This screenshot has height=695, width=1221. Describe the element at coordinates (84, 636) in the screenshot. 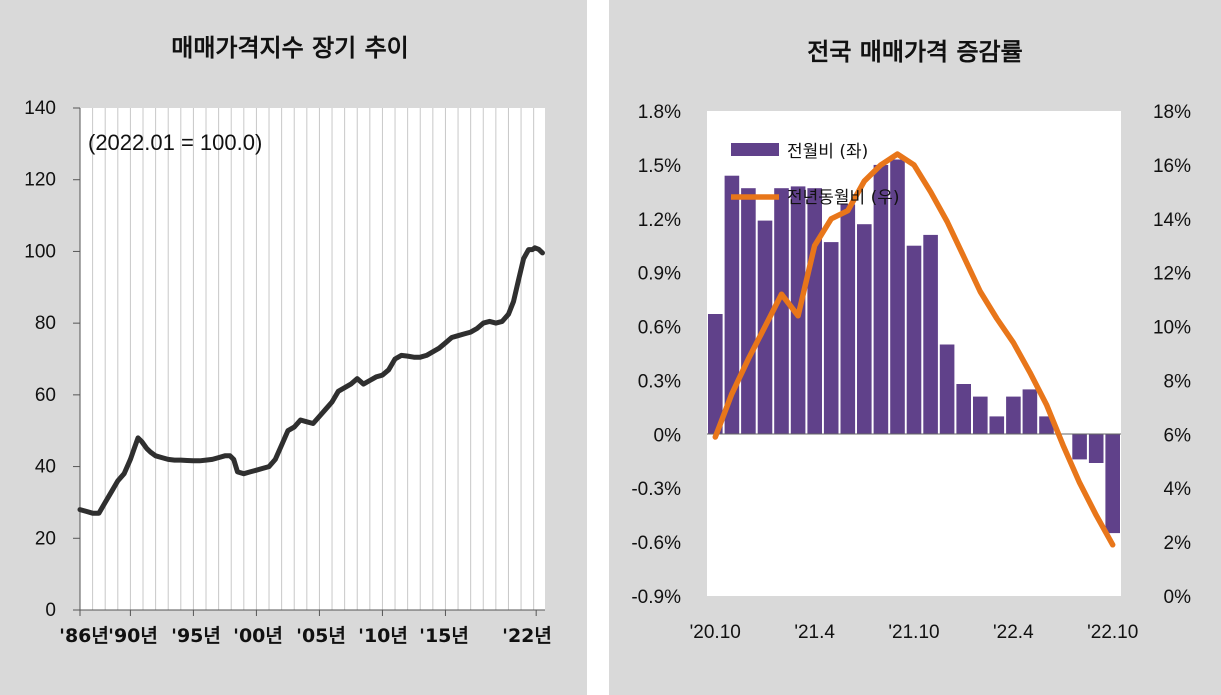

I see `left-x-tick-label: '86년` at that location.